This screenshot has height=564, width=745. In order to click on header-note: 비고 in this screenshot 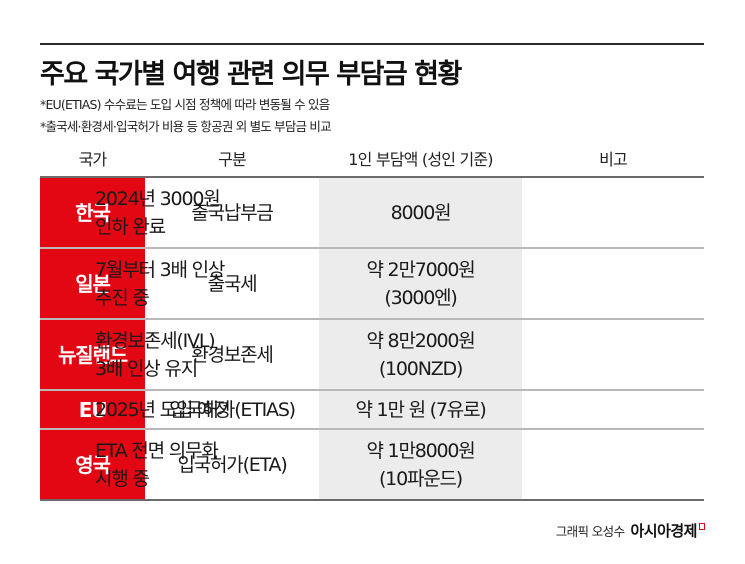, I will do `click(613, 159)`.